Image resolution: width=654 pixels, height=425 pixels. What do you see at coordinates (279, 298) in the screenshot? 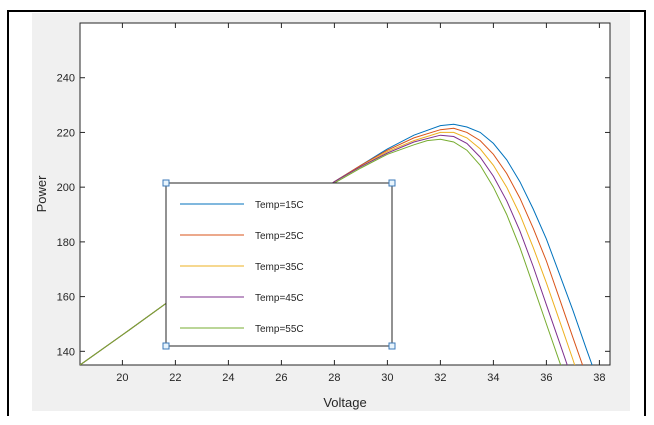
I see `legend-entry-label: Temp=45C` at bounding box center [279, 298].